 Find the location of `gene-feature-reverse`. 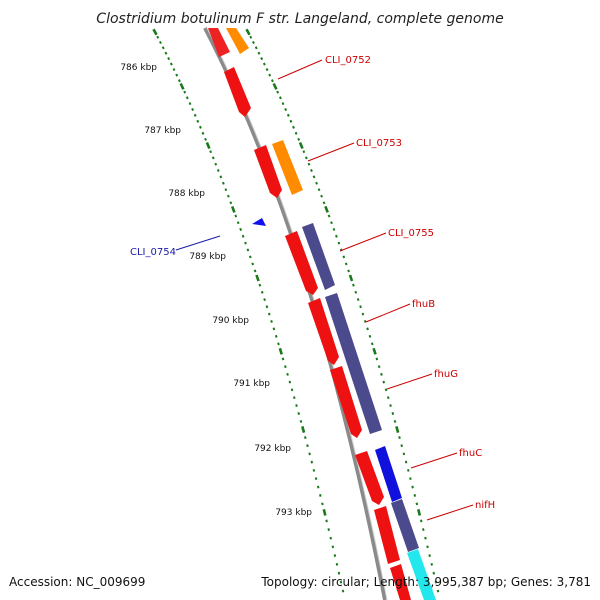

gene-feature-reverse is located at coordinates (259, 222).